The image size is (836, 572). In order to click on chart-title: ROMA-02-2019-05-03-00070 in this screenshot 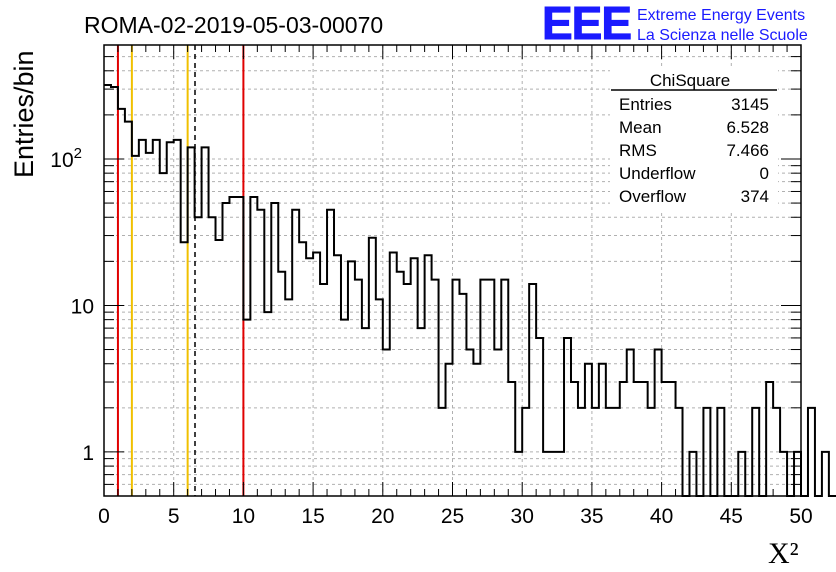, I will do `click(233, 25)`.